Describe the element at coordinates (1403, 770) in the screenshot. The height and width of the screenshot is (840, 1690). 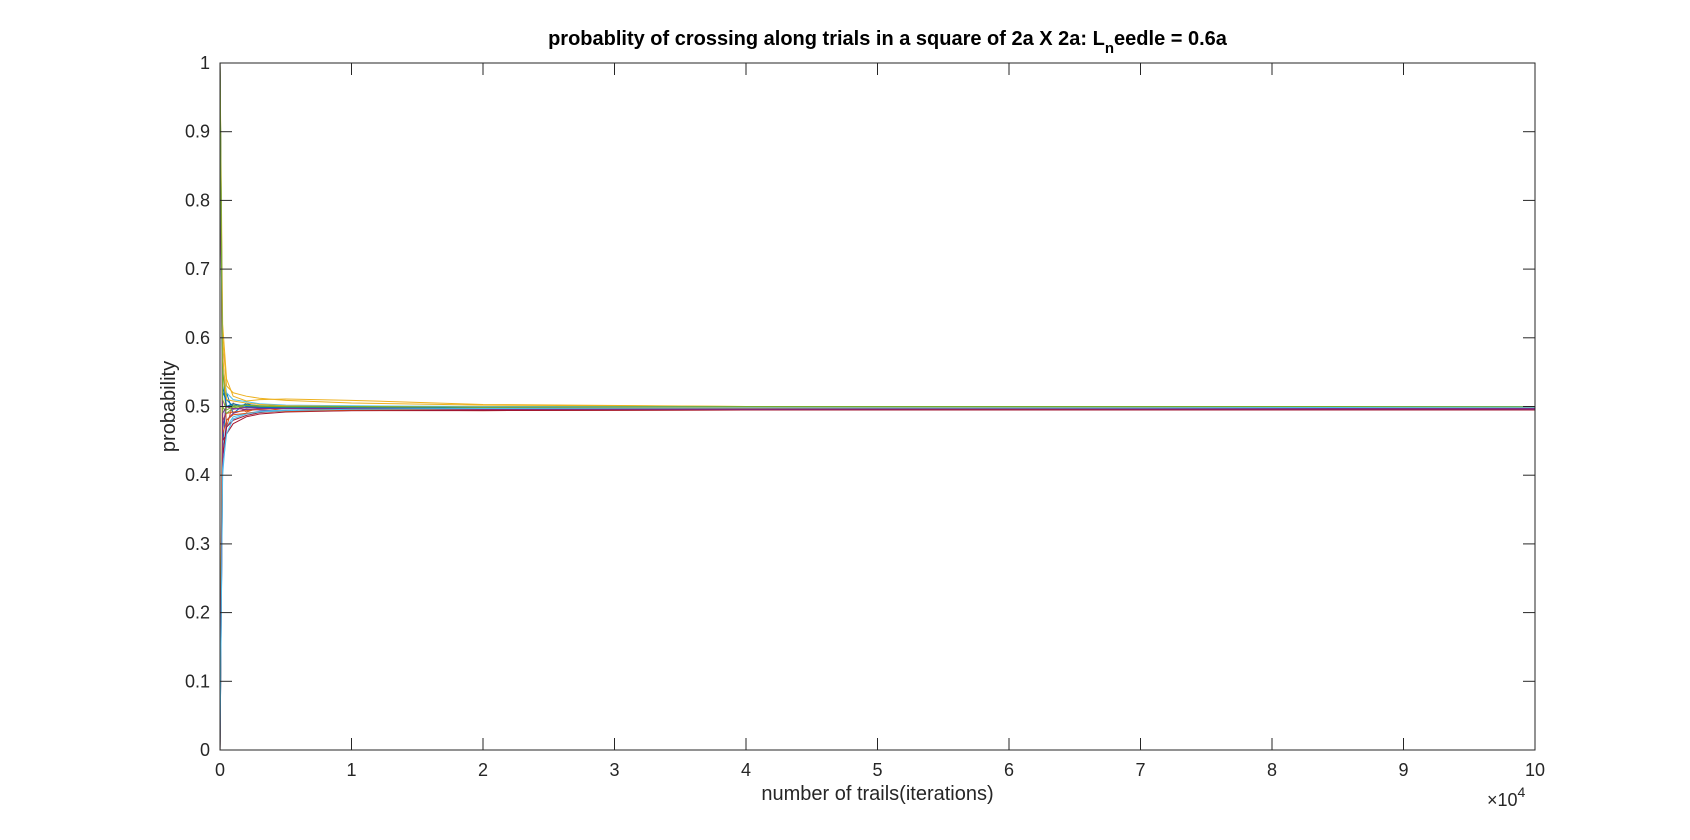
I see `x-tick-label: 9` at that location.